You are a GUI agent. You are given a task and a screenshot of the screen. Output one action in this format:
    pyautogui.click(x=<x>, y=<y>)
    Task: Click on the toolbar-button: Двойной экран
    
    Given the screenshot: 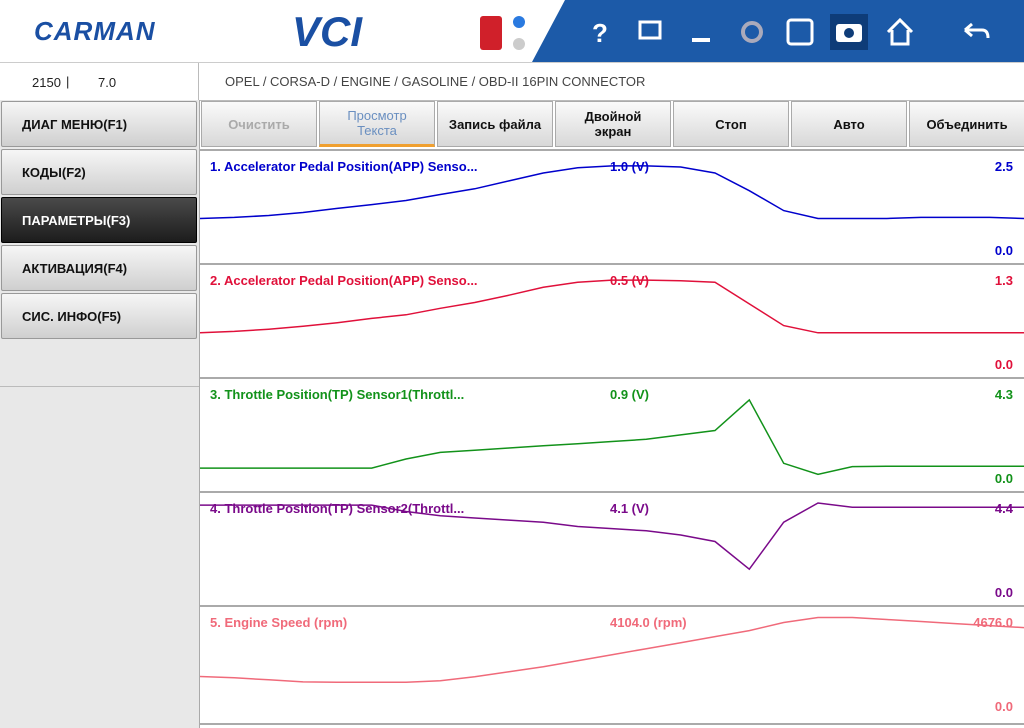 What is the action you would take?
    pyautogui.click(x=613, y=124)
    